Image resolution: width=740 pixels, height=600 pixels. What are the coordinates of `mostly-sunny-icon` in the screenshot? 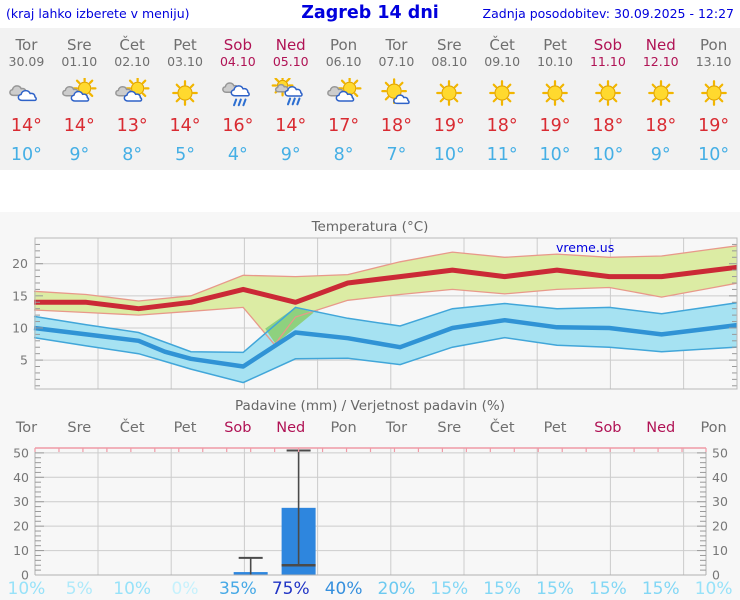 It's located at (396, 91).